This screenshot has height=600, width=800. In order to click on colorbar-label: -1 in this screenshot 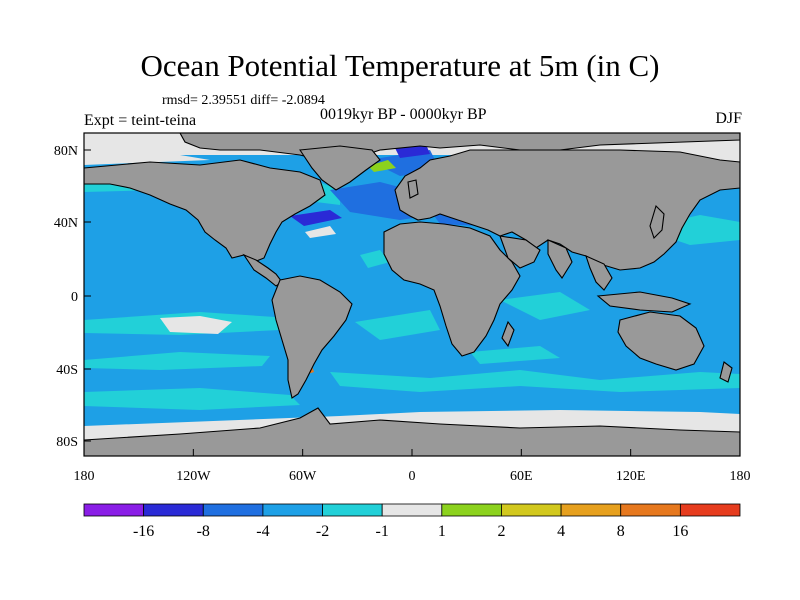, I will do `click(382, 531)`.